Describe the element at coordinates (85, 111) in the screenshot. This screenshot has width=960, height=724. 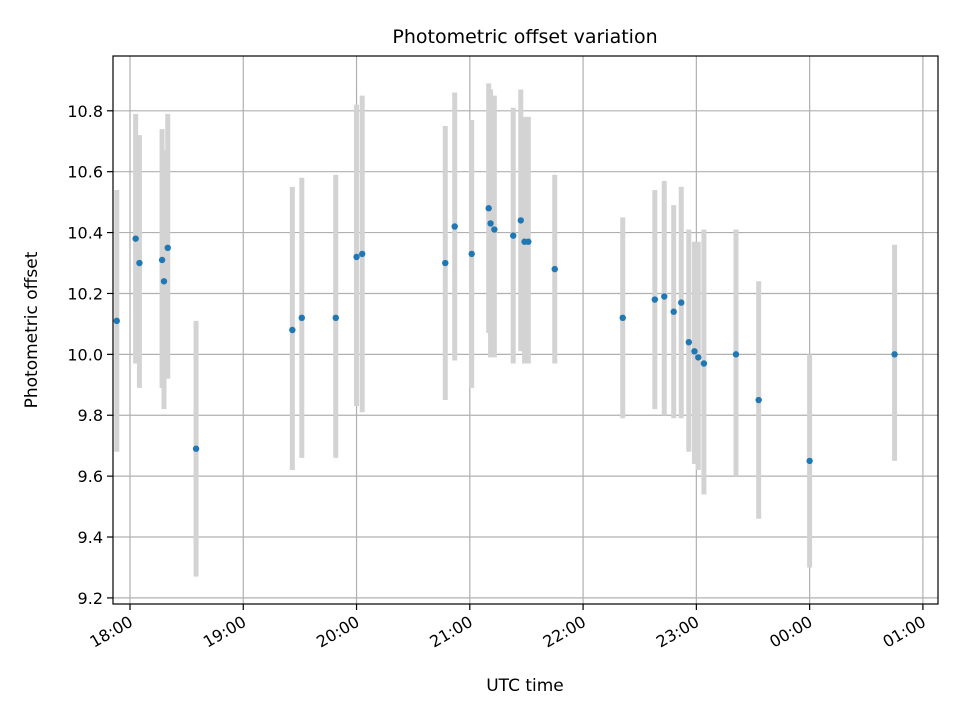
I see `y-tick-label: 10.8` at that location.